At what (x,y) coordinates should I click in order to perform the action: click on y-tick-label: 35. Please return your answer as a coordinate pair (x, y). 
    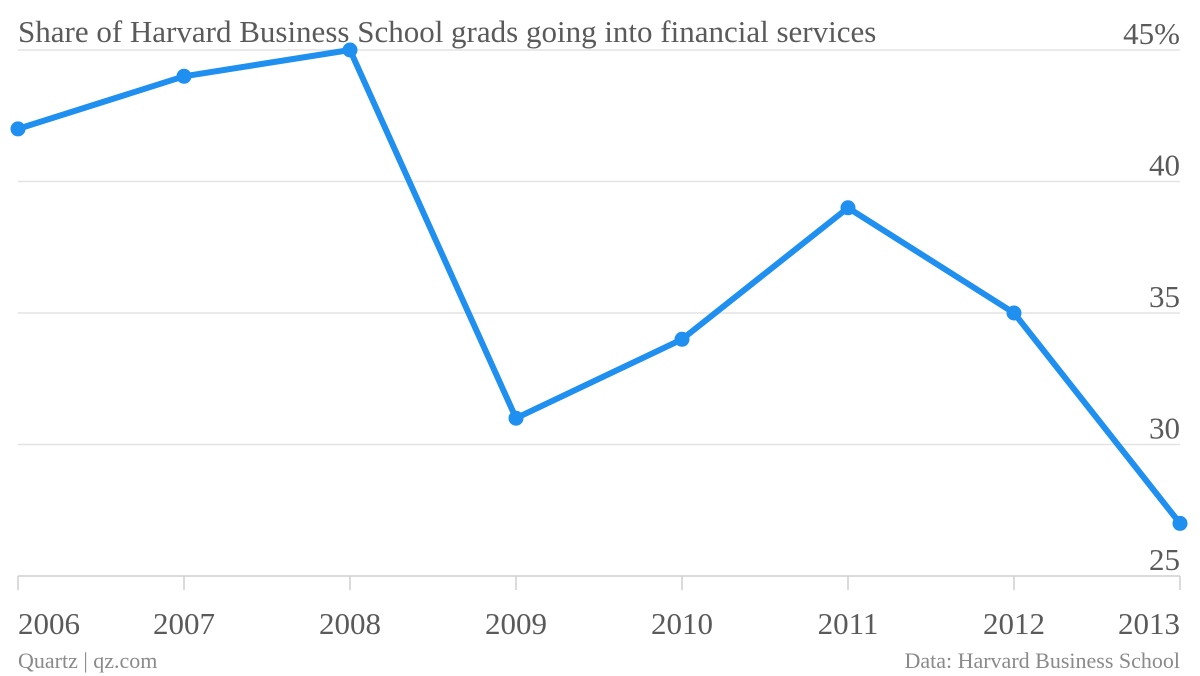
    Looking at the image, I should click on (1164, 296).